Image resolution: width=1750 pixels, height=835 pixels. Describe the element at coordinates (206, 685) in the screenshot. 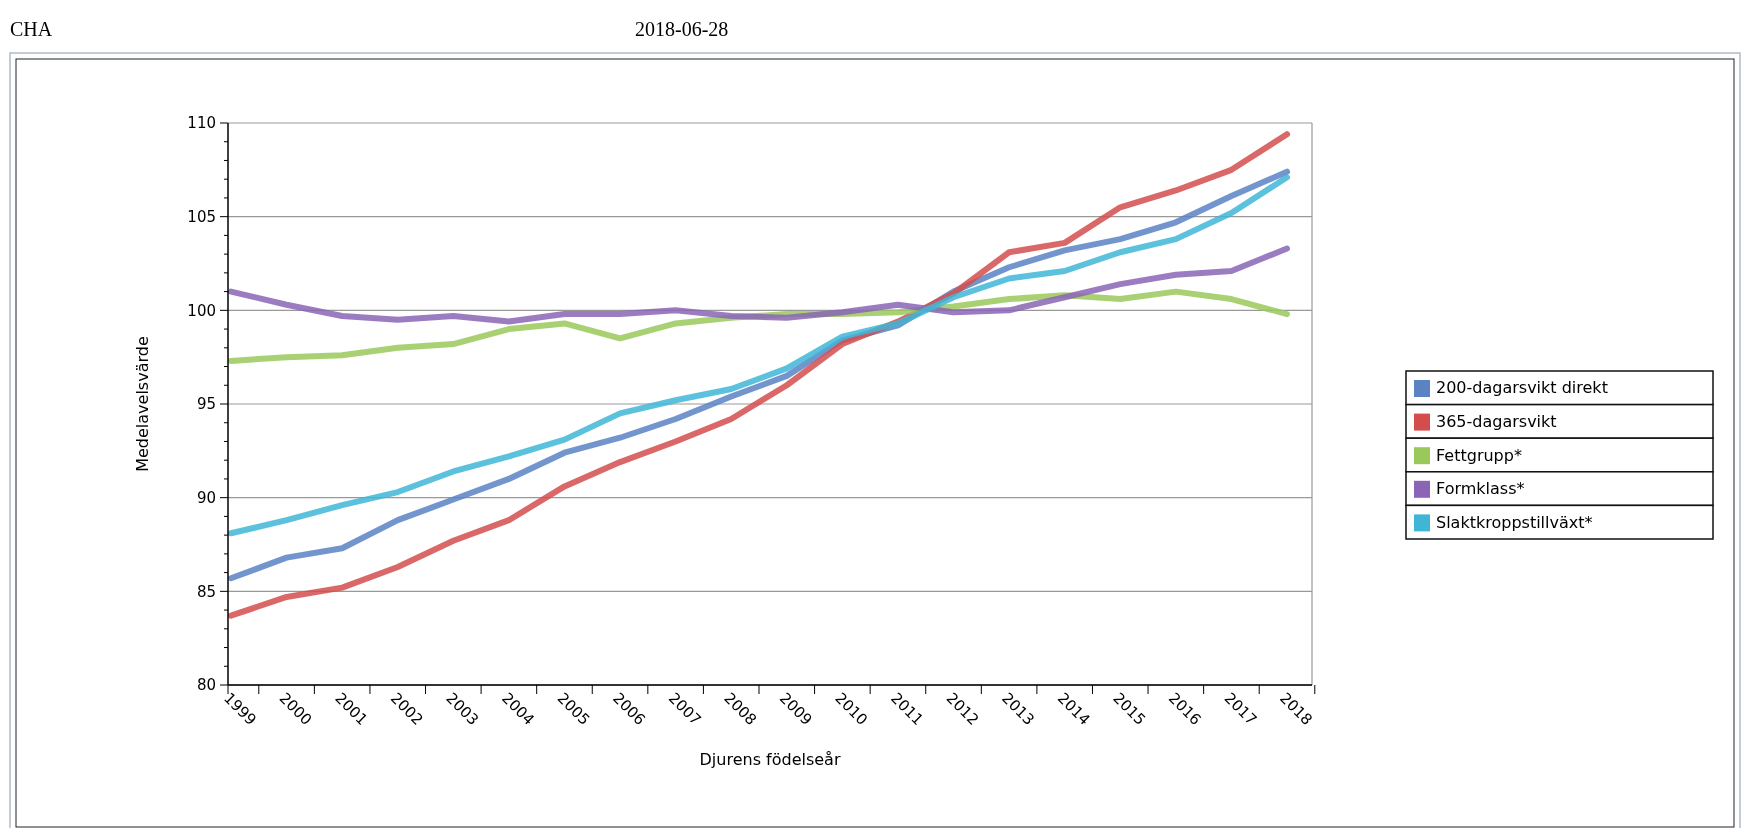

I see `y-tick-label: 80` at that location.